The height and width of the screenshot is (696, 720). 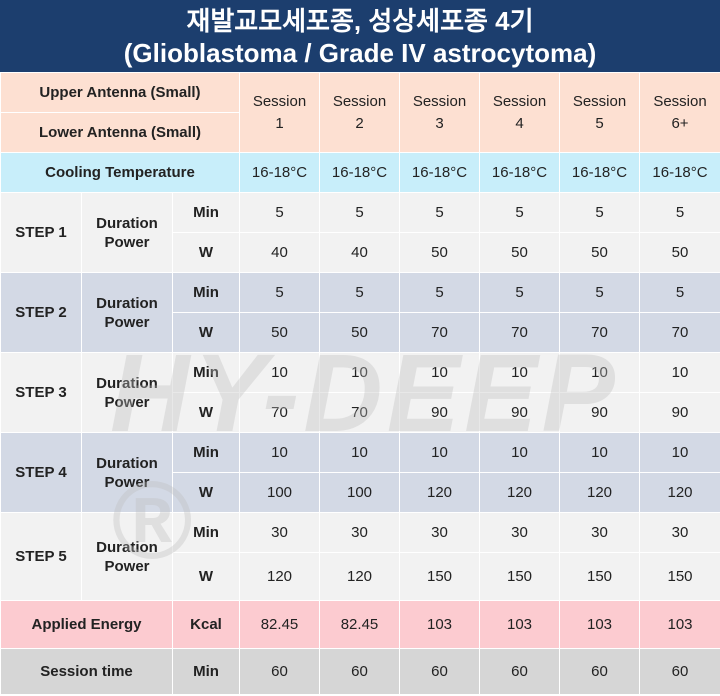 I want to click on energy-row: Applied Energy Kcal 82.45 82.45 103 103 103 103, so click(x=360, y=624).